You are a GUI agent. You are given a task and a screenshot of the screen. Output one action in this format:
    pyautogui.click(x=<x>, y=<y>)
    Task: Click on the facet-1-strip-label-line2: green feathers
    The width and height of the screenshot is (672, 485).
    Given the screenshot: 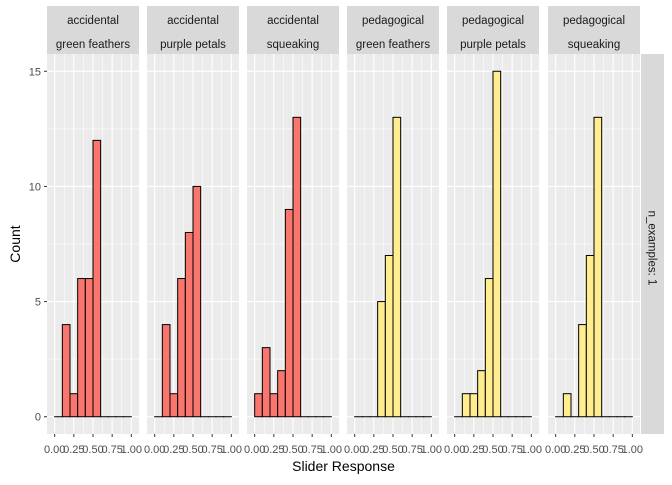 What is the action you would take?
    pyautogui.click(x=93, y=45)
    